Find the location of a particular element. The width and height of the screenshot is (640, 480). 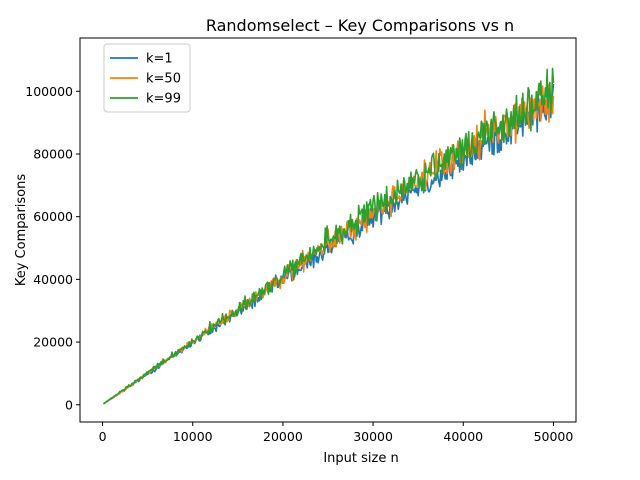

chart-title: Randomselect – Key Comparisons vs n is located at coordinates (360, 25).